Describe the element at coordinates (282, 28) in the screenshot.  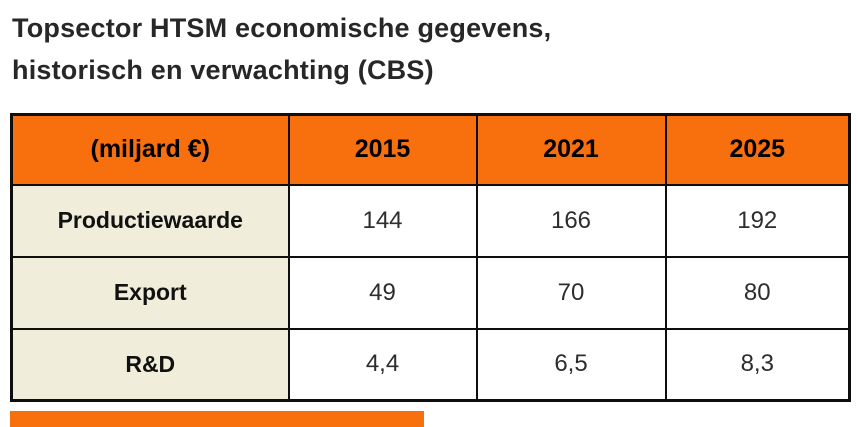
I see `page-title-line1: Topsector HTSM economische gegevens,` at that location.